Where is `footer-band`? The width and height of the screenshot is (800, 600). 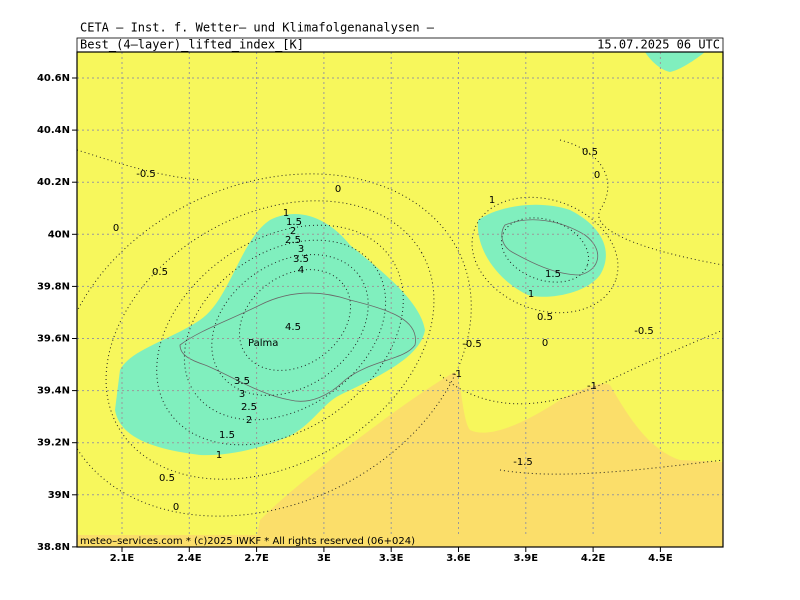 footer-band is located at coordinates (400, 541).